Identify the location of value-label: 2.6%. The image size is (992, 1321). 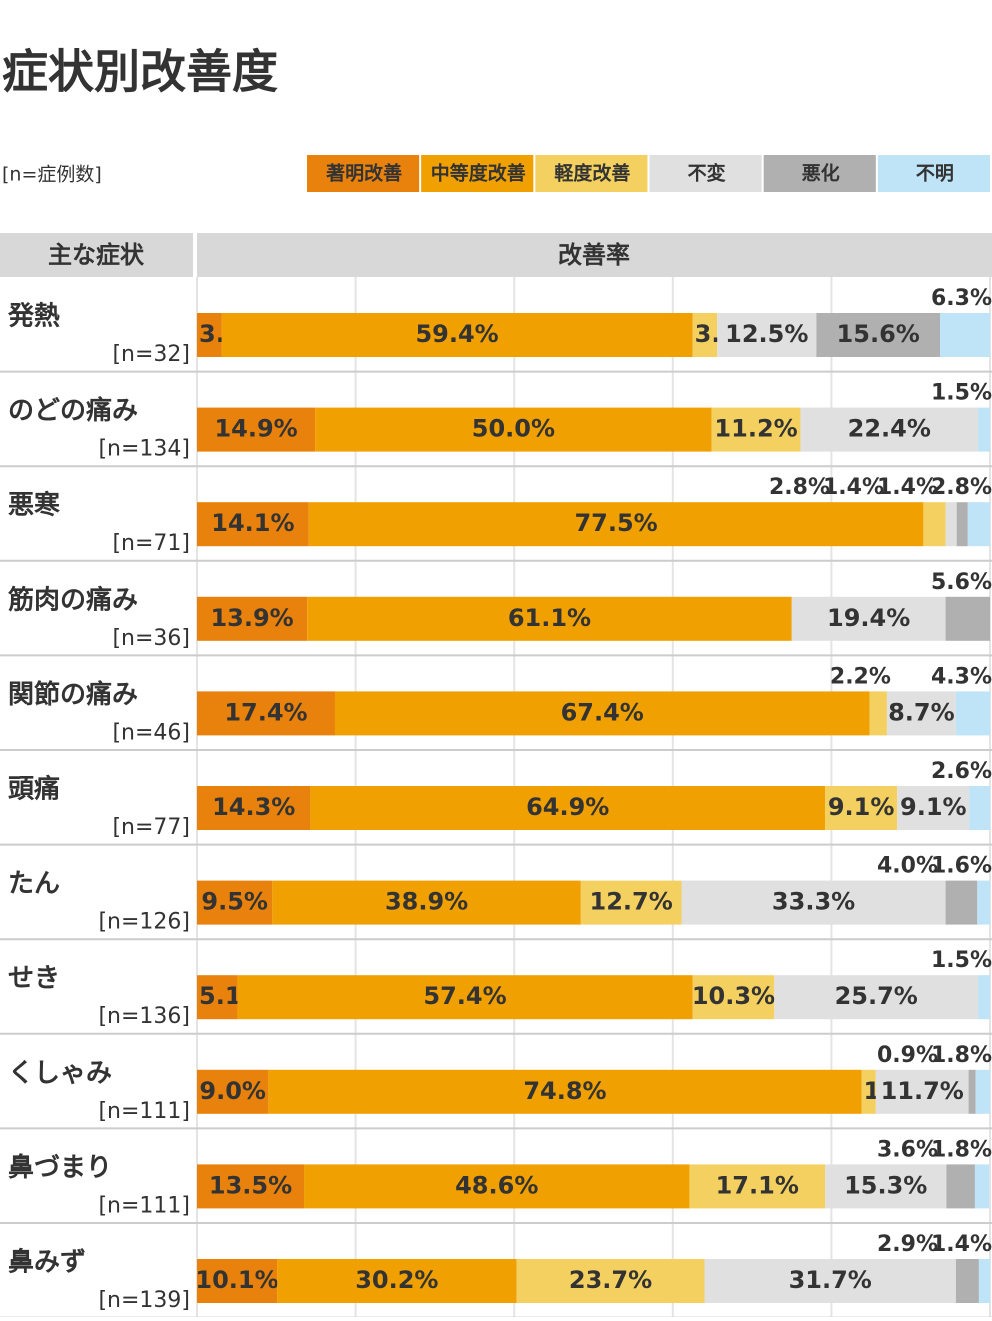
(961, 771).